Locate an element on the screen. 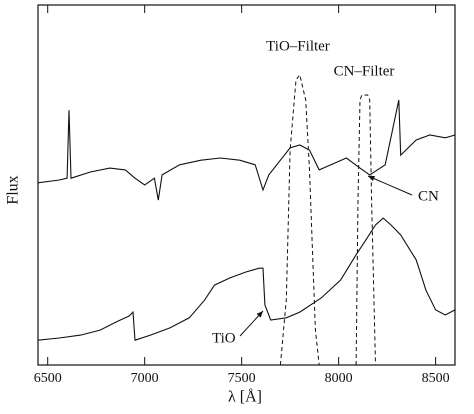 The image size is (474, 414). annotation: TiO–Filter is located at coordinates (298, 46).